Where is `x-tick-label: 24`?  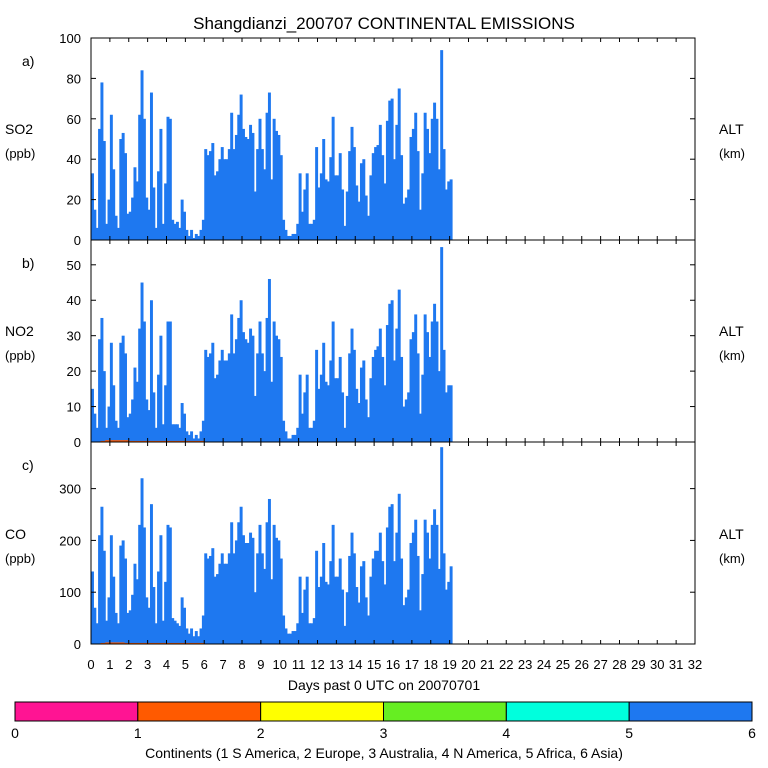 x-tick-label: 24 is located at coordinates (544, 664).